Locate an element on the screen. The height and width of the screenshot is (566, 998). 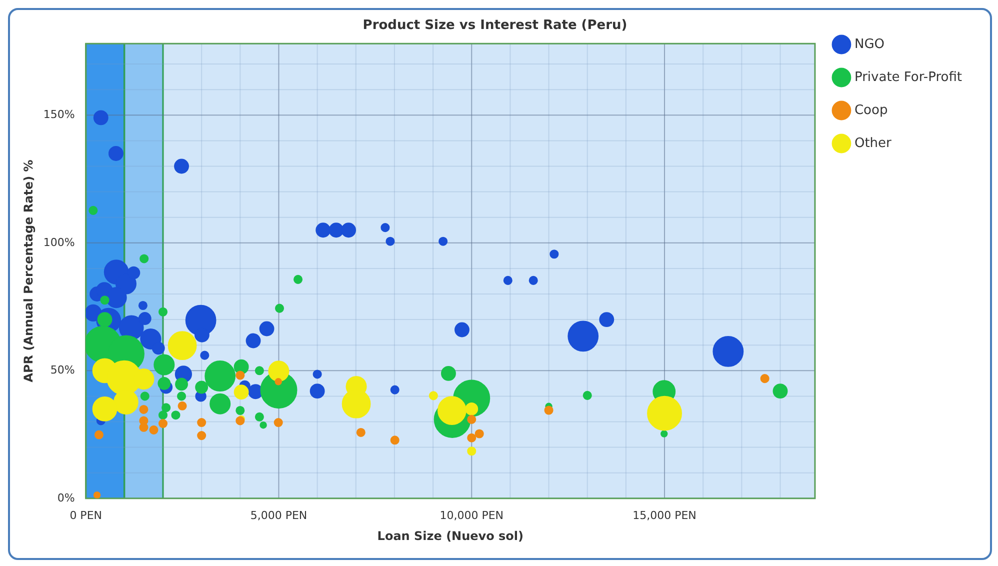
y-tick-label: 50% is located at coordinates (62, 370).